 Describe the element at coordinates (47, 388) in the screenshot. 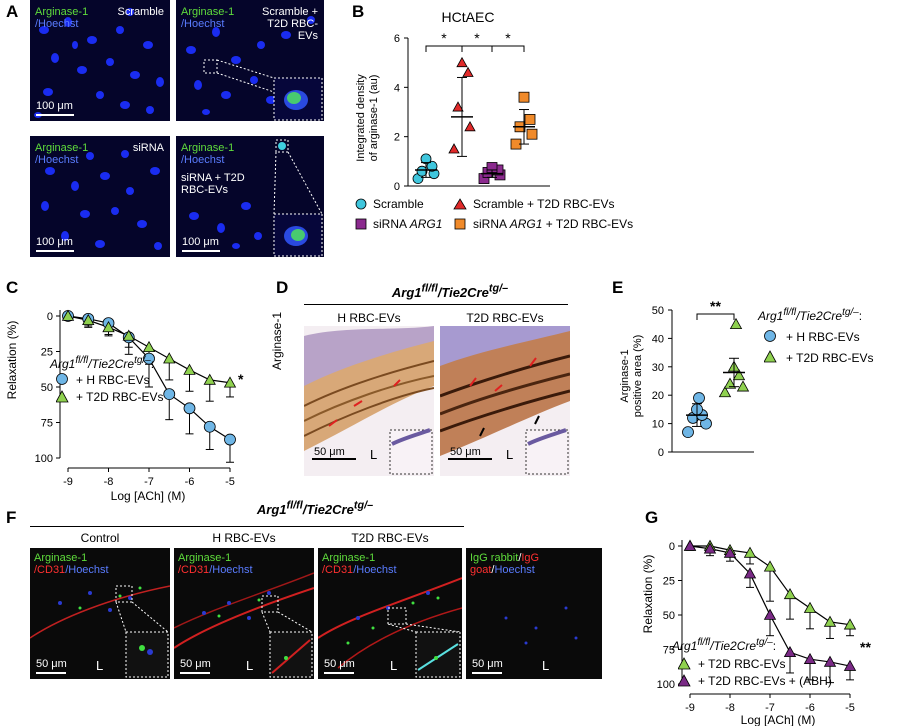

I see `chart-c-ytick-label: 50` at that location.